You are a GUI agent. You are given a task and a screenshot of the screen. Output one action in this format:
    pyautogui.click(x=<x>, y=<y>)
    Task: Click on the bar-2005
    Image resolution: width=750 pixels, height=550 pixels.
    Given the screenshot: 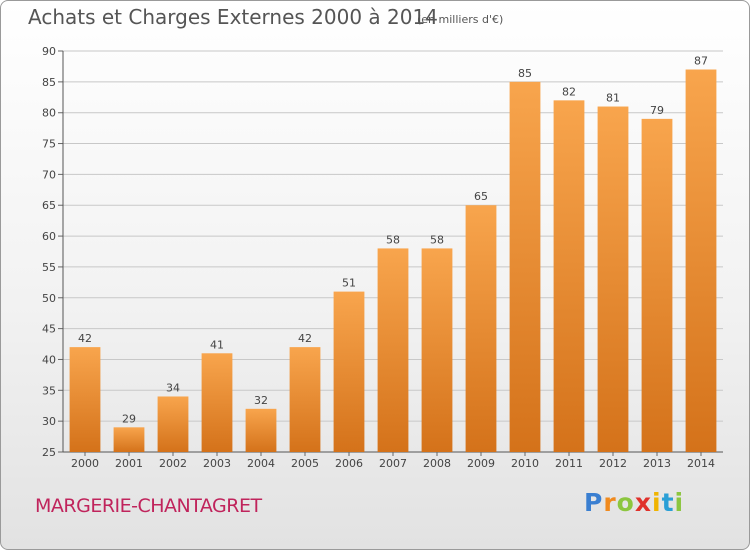 What is the action you would take?
    pyautogui.click(x=305, y=399)
    